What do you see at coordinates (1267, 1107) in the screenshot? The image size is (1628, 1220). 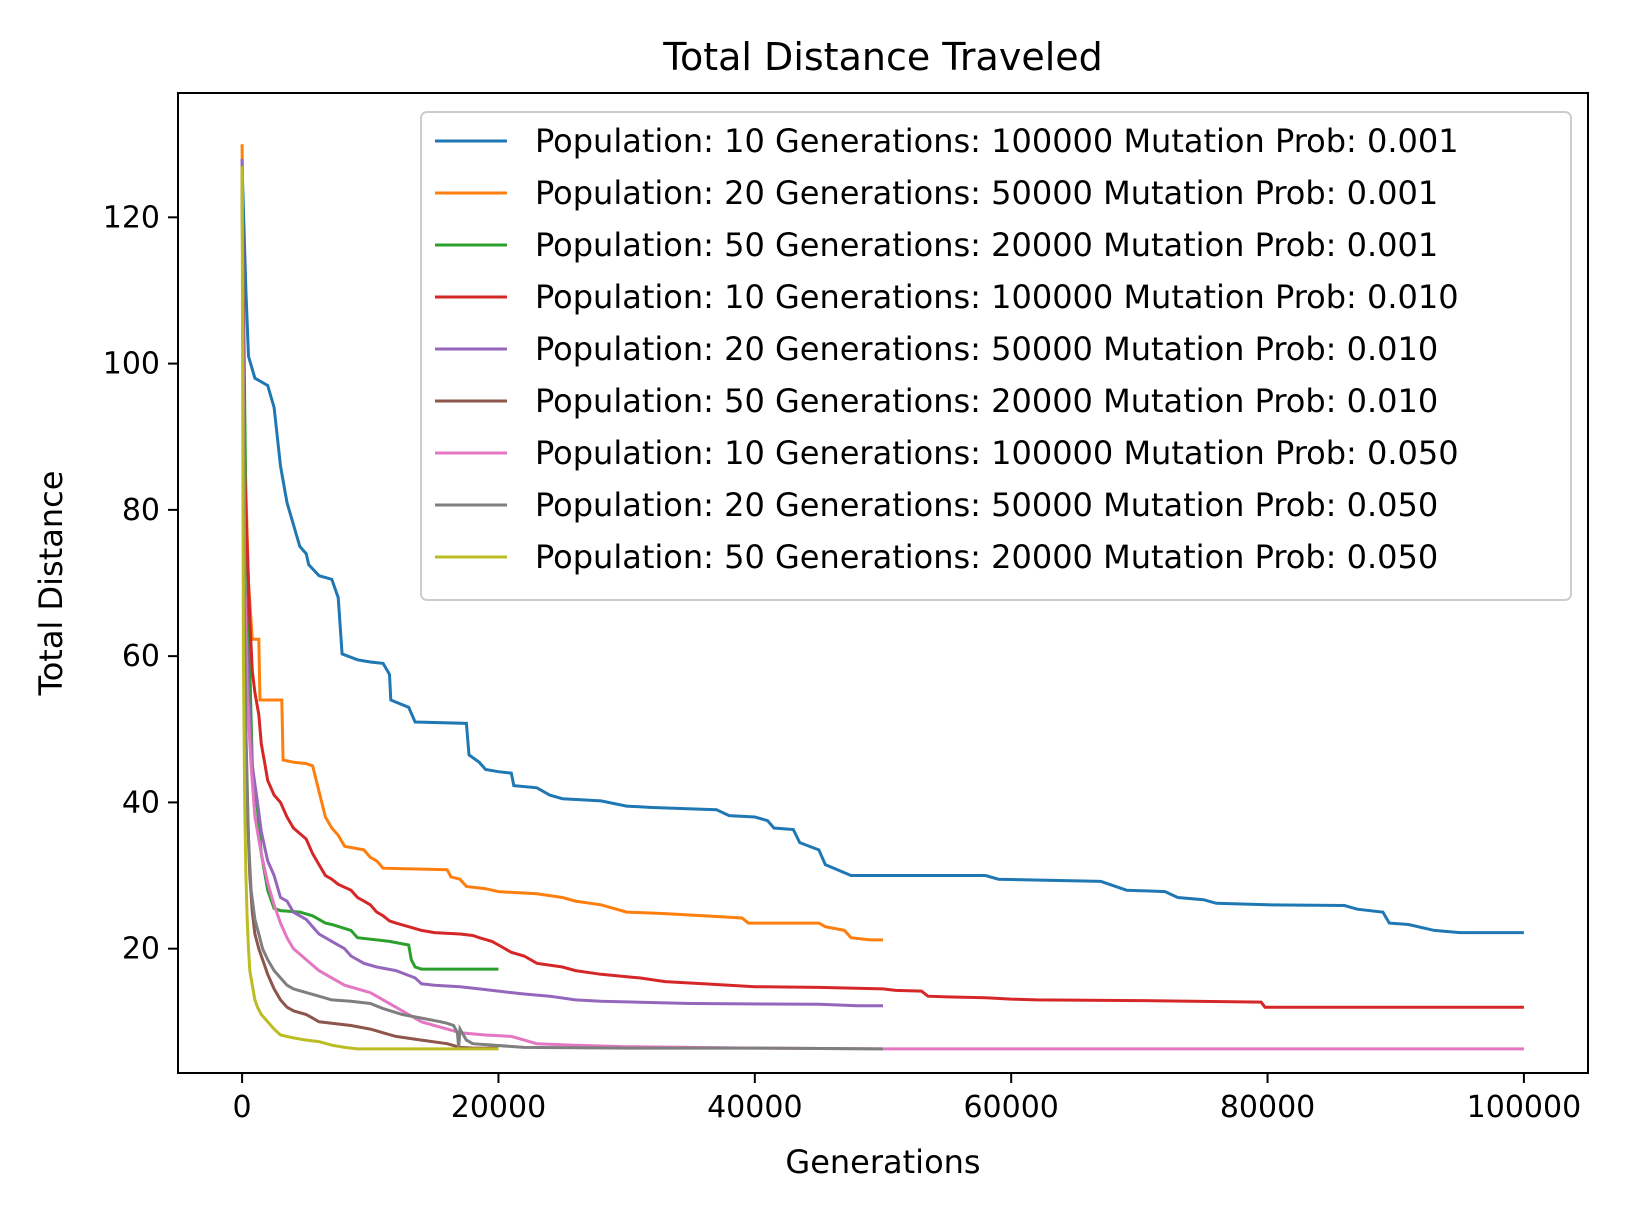 I see `x-tick-label: 80000` at bounding box center [1267, 1107].